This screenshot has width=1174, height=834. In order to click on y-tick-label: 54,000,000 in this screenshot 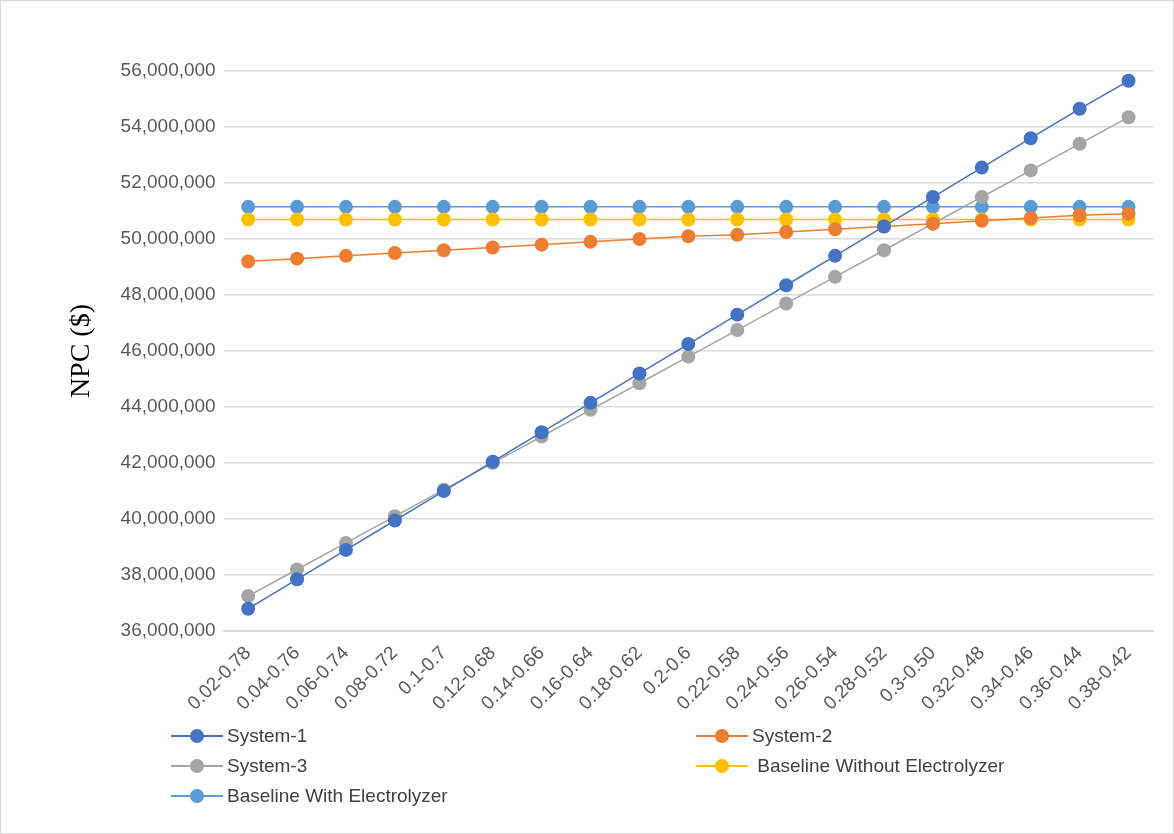, I will do `click(168, 126)`.